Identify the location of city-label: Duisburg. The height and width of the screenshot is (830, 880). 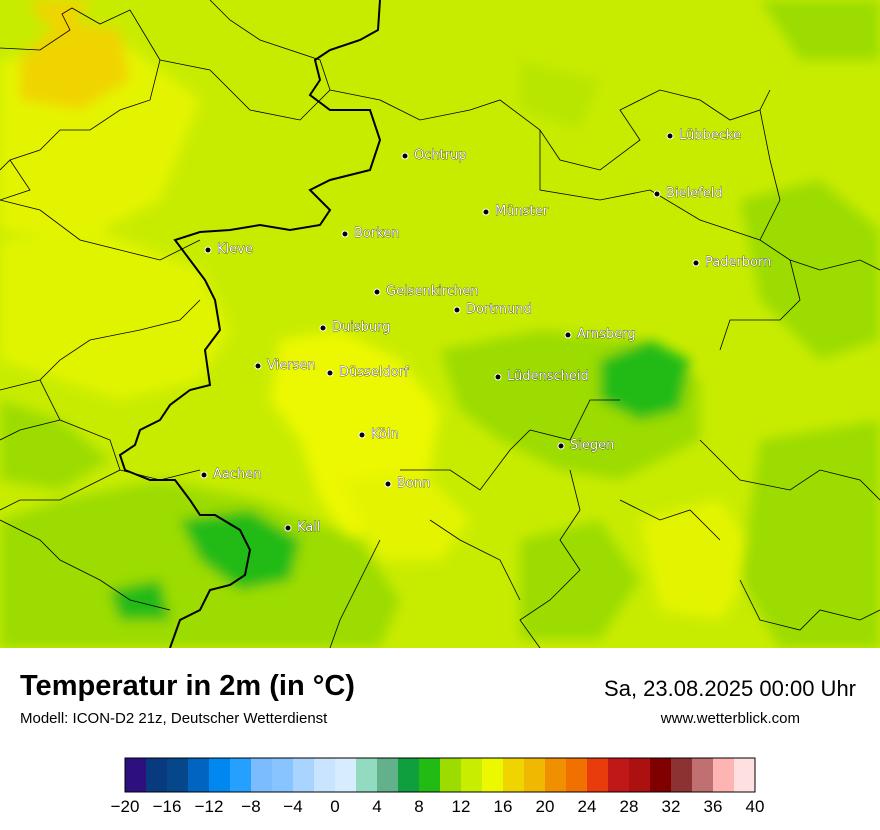
(361, 327).